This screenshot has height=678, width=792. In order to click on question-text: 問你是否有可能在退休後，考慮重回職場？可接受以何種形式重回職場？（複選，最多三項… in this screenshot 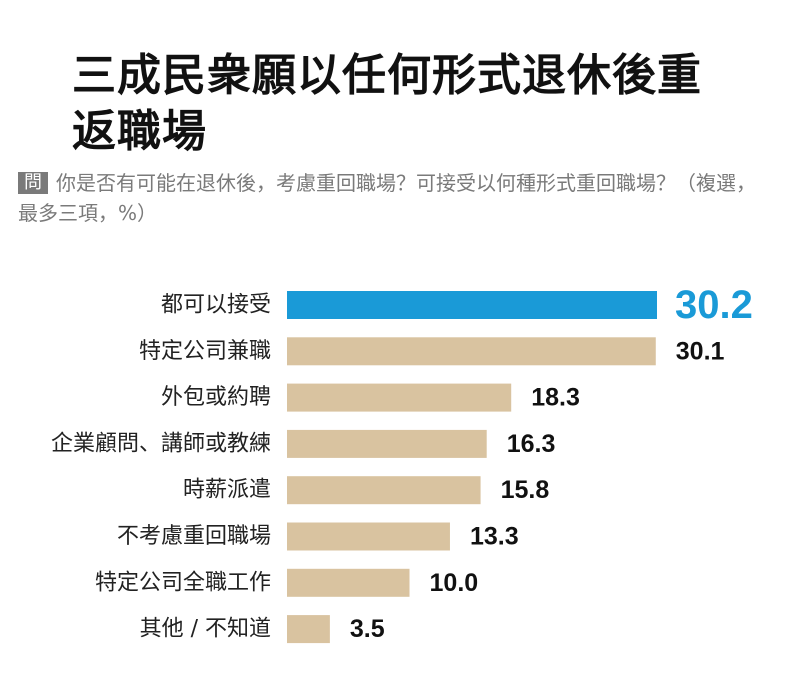, I will do `click(393, 198)`.